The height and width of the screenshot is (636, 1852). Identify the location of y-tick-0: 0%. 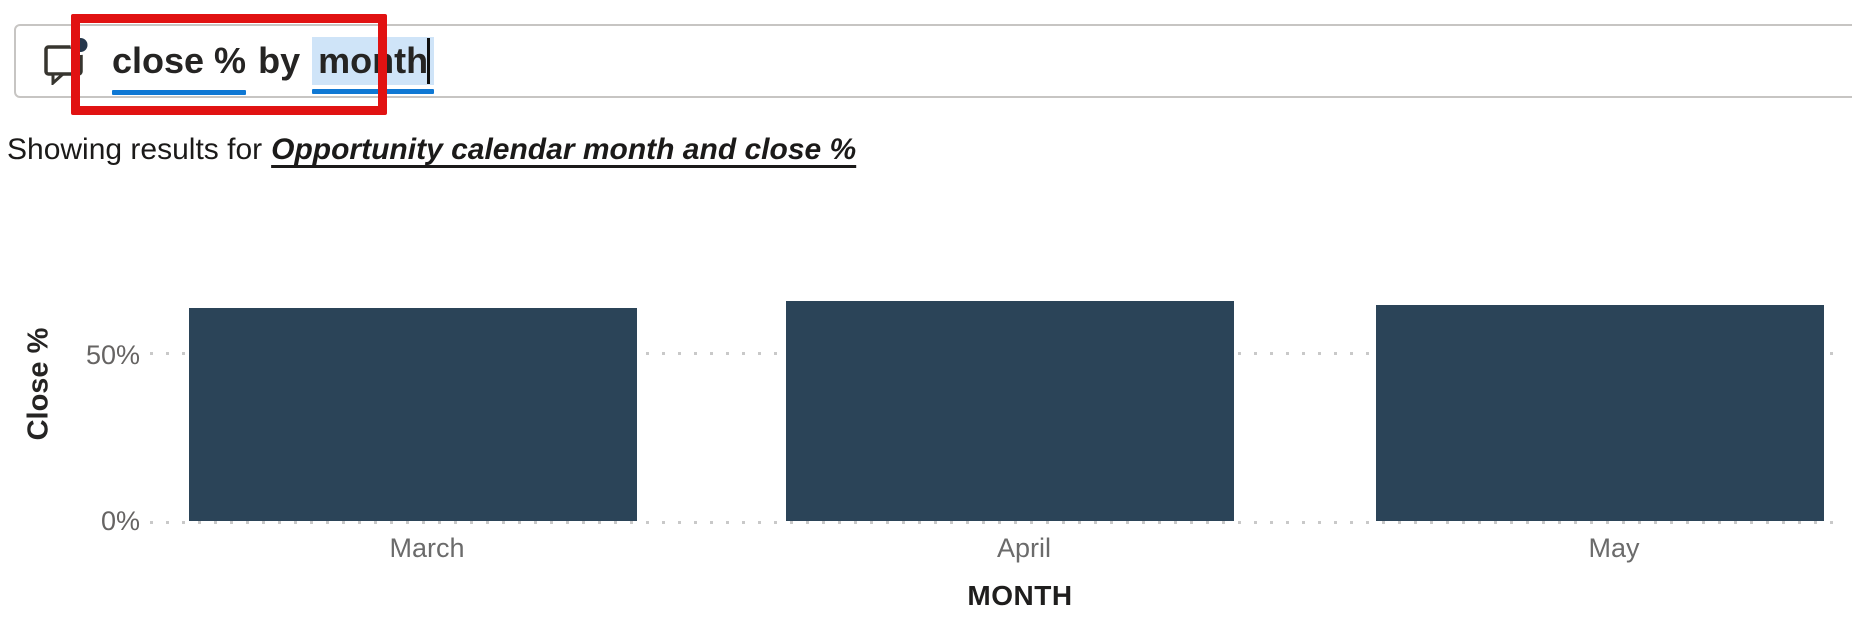
(120, 521).